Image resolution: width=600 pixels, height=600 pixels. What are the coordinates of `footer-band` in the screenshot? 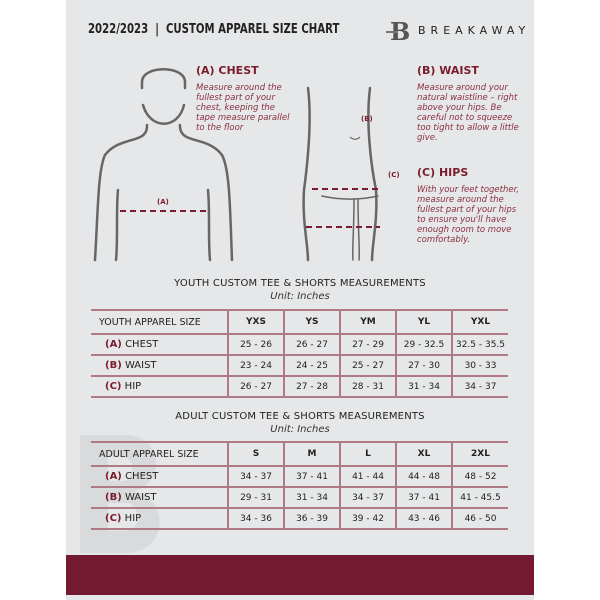 It's located at (300, 575).